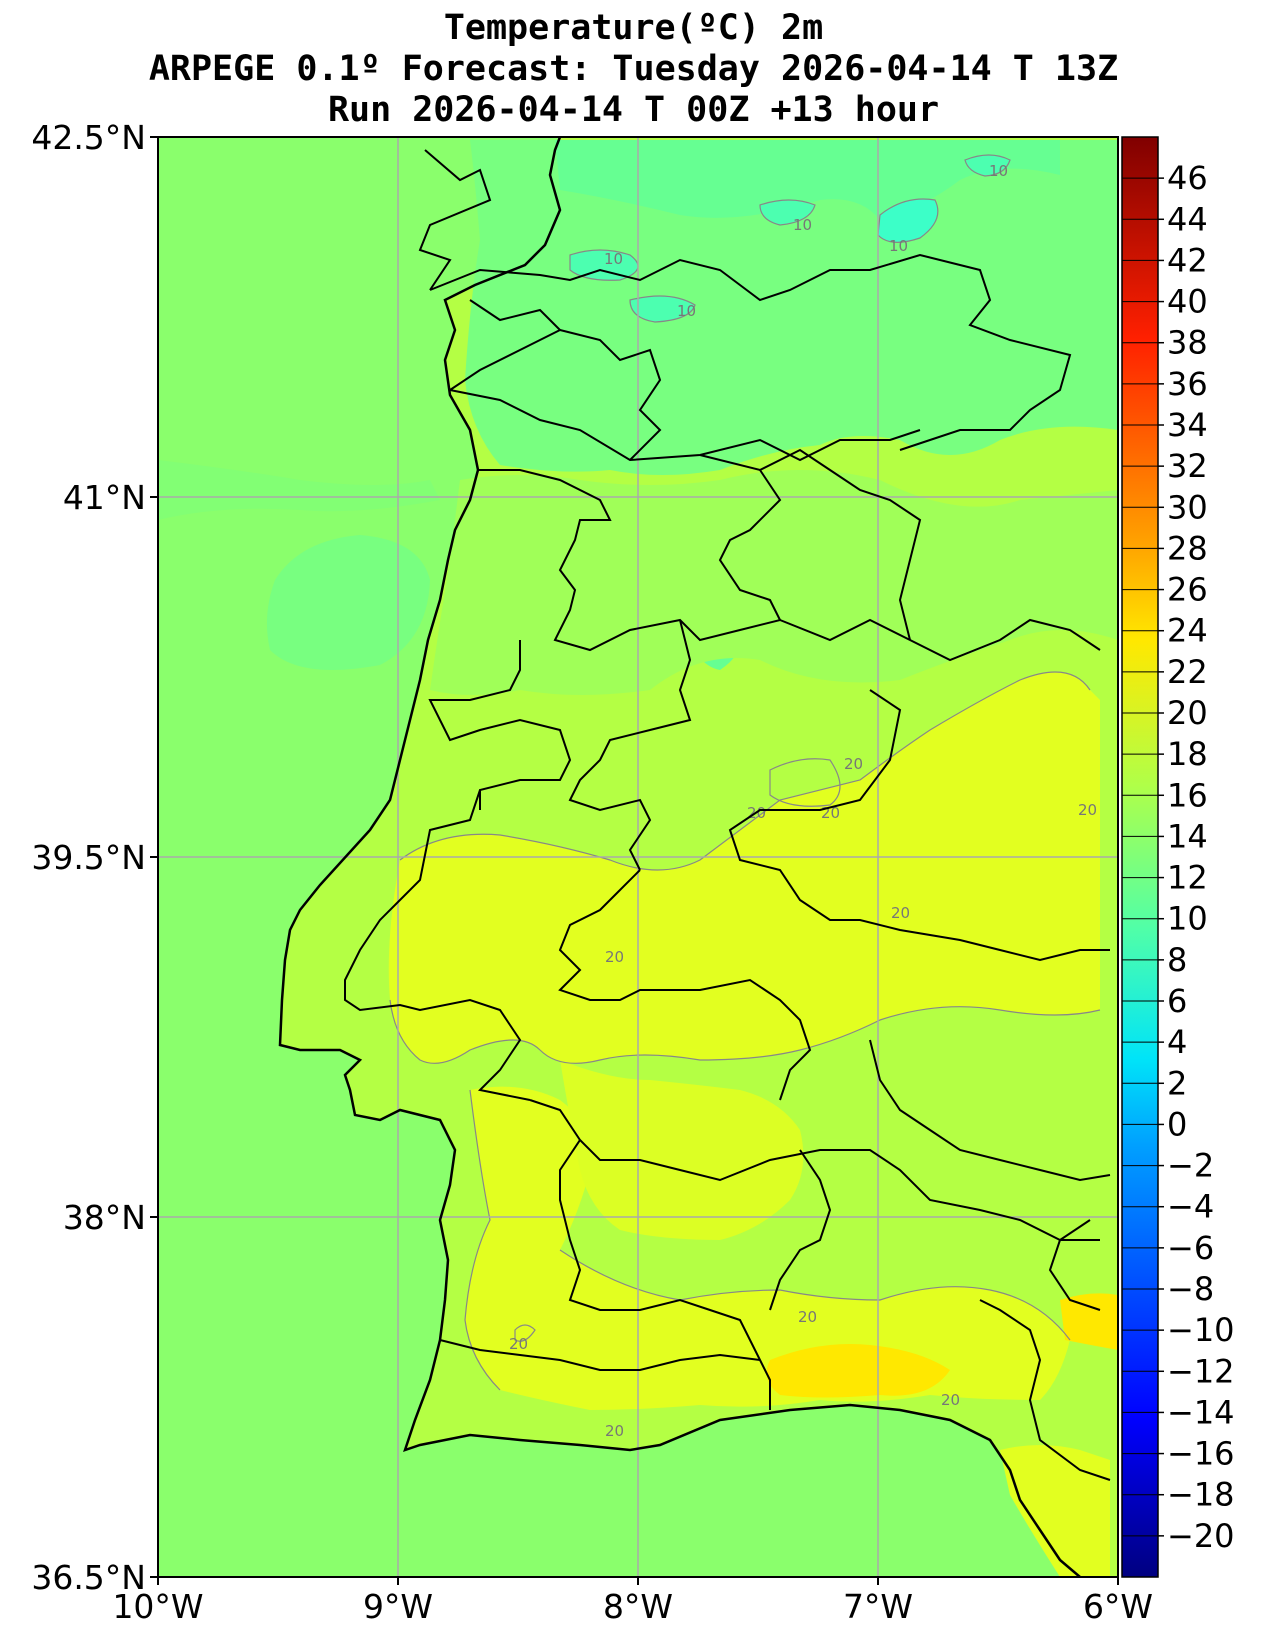 The width and height of the screenshot is (1267, 1644). What do you see at coordinates (744, 868) in the screenshot?
I see `south-warm-region` at bounding box center [744, 868].